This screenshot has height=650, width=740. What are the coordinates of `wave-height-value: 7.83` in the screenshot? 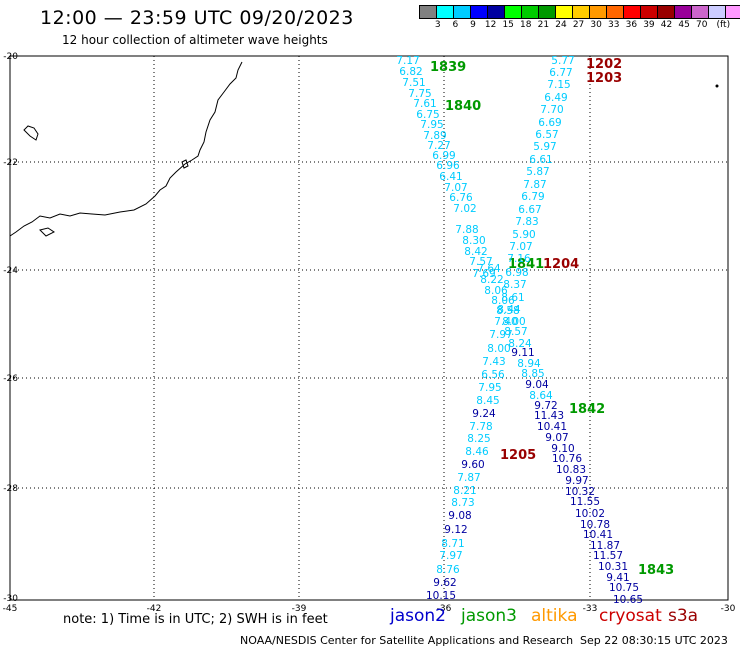 It's located at (526, 222).